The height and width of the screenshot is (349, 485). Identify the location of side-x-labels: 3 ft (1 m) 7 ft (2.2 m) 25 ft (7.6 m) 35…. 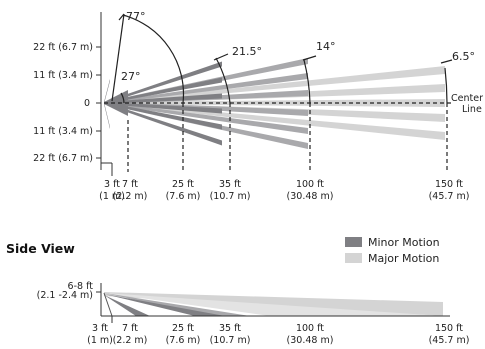
(278, 334).